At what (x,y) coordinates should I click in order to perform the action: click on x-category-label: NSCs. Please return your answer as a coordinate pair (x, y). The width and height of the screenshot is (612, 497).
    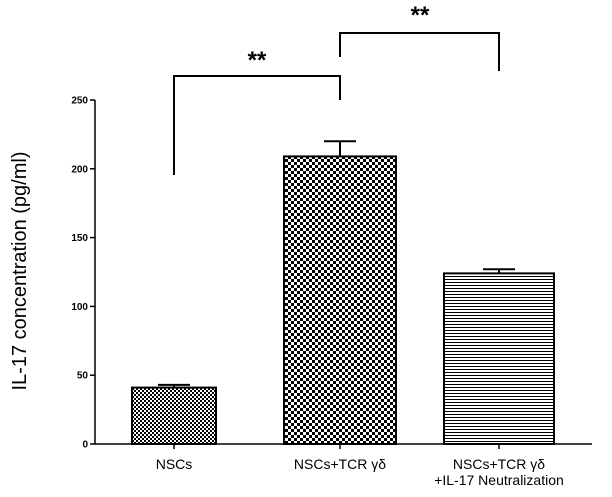
    Looking at the image, I should click on (174, 464).